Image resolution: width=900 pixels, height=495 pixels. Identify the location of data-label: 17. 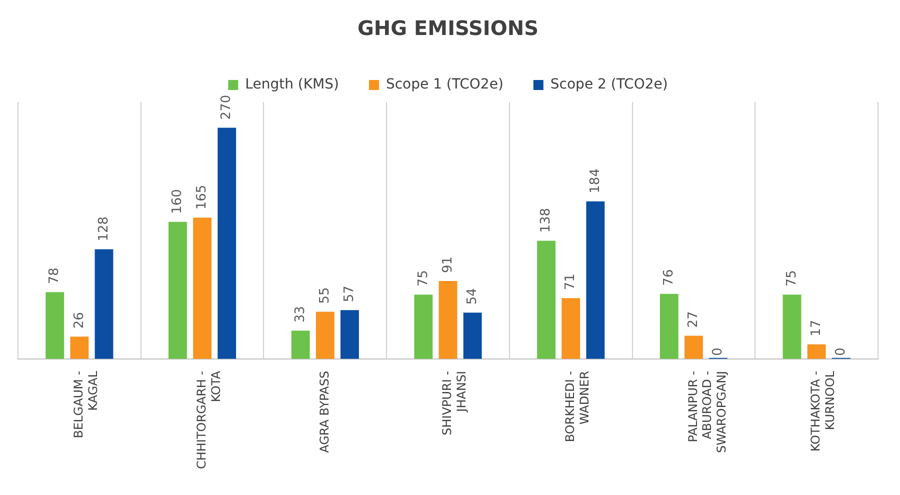
(816, 328).